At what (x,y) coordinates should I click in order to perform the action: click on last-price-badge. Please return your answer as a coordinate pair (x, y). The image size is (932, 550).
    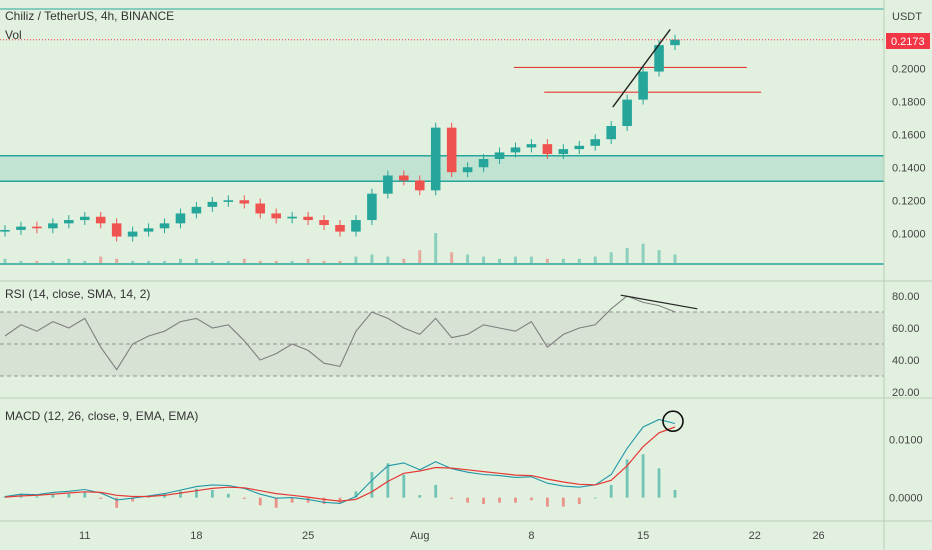
    Looking at the image, I should click on (908, 41).